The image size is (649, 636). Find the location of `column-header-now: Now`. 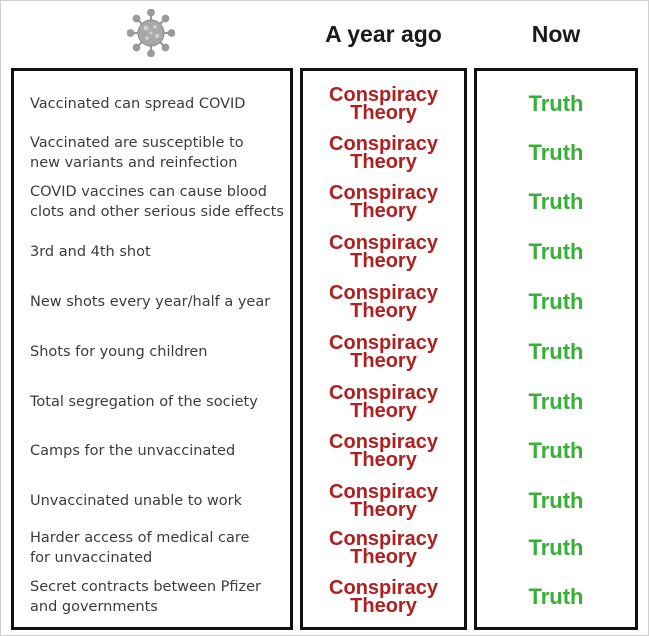

column-header-now: Now is located at coordinates (556, 33).